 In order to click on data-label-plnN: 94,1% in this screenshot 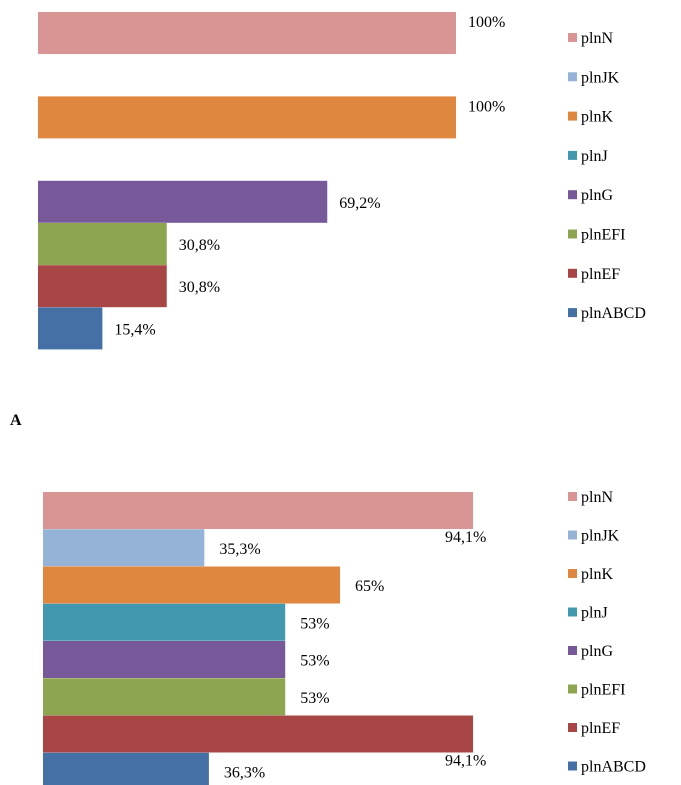, I will do `click(465, 537)`.